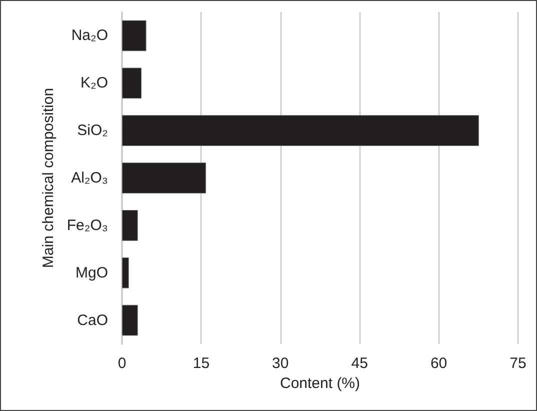  I want to click on x-tick-label: 0, so click(122, 363).